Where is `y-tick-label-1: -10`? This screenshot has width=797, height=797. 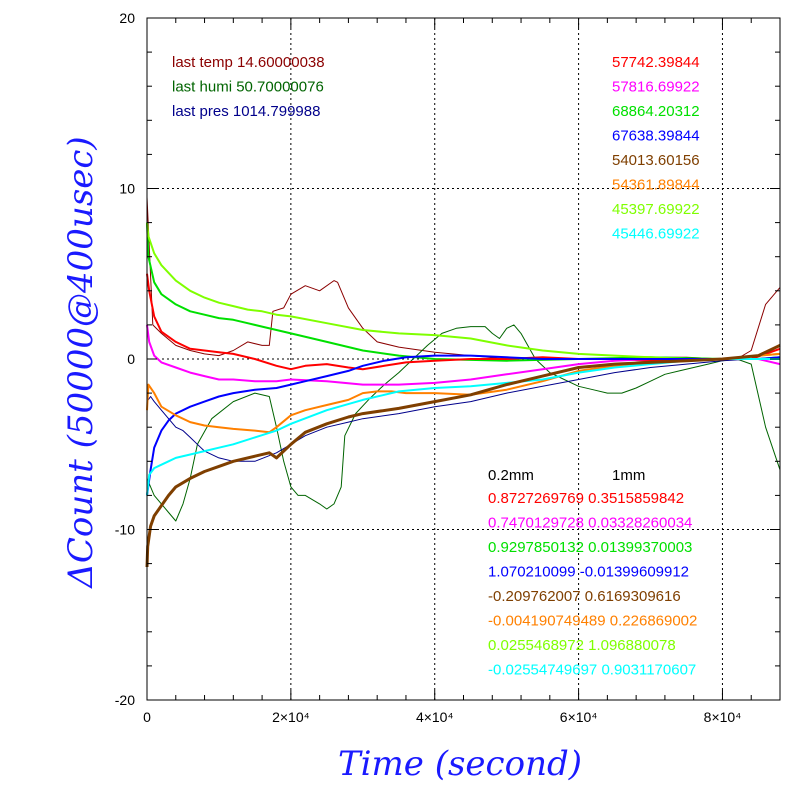
y-tick-label-1: -10 is located at coordinates (125, 530).